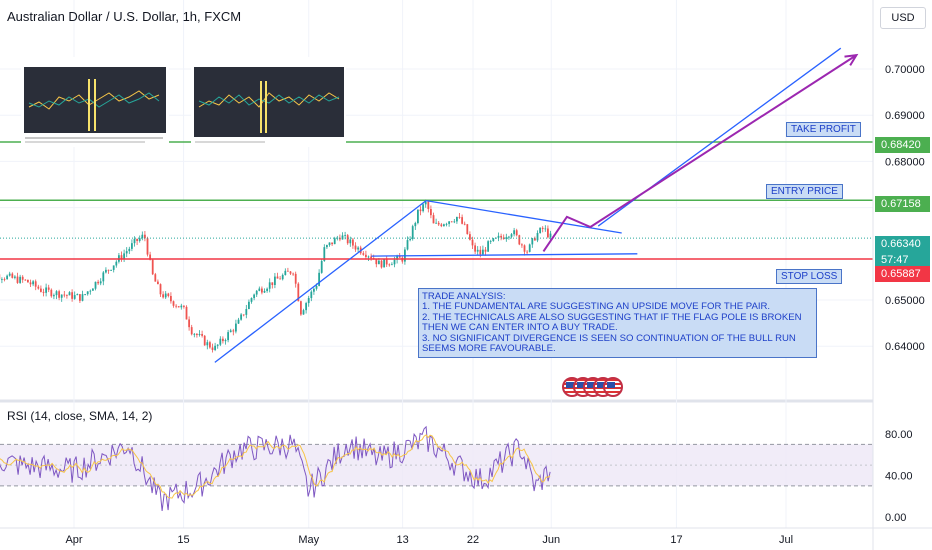 This screenshot has height=550, width=932. I want to click on rsi-title: RSI (14, close, SMA, 14, 2), so click(80, 416).